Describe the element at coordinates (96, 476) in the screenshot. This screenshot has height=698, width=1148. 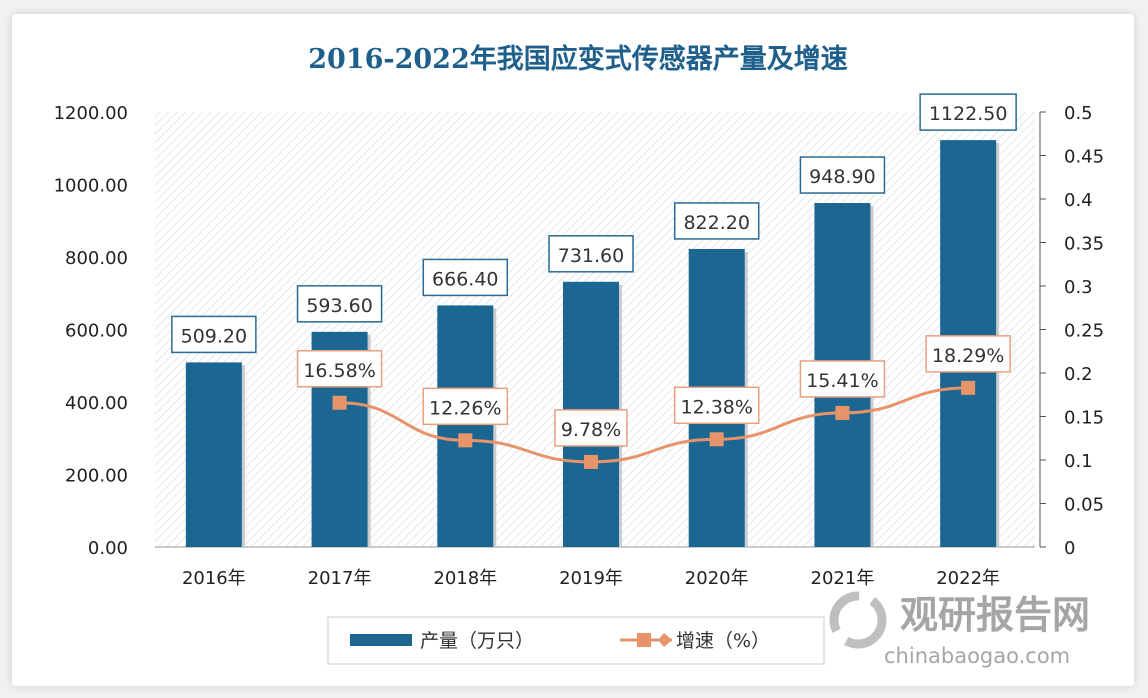
I see `y-left-tick-label: 200.00` at that location.